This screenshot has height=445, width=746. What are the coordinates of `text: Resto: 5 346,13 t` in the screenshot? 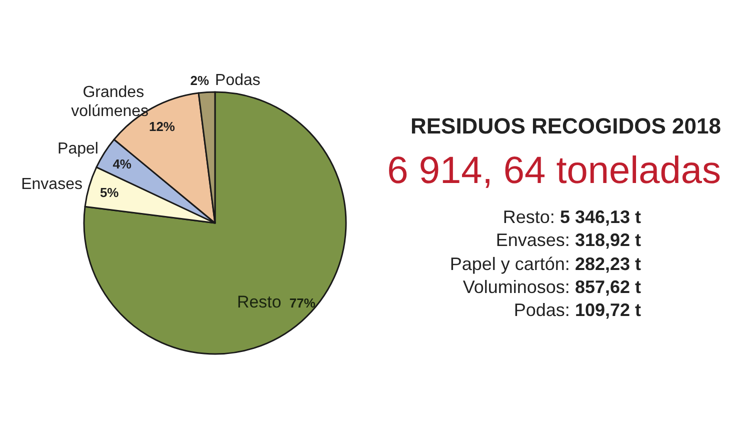 It's located at (571, 217).